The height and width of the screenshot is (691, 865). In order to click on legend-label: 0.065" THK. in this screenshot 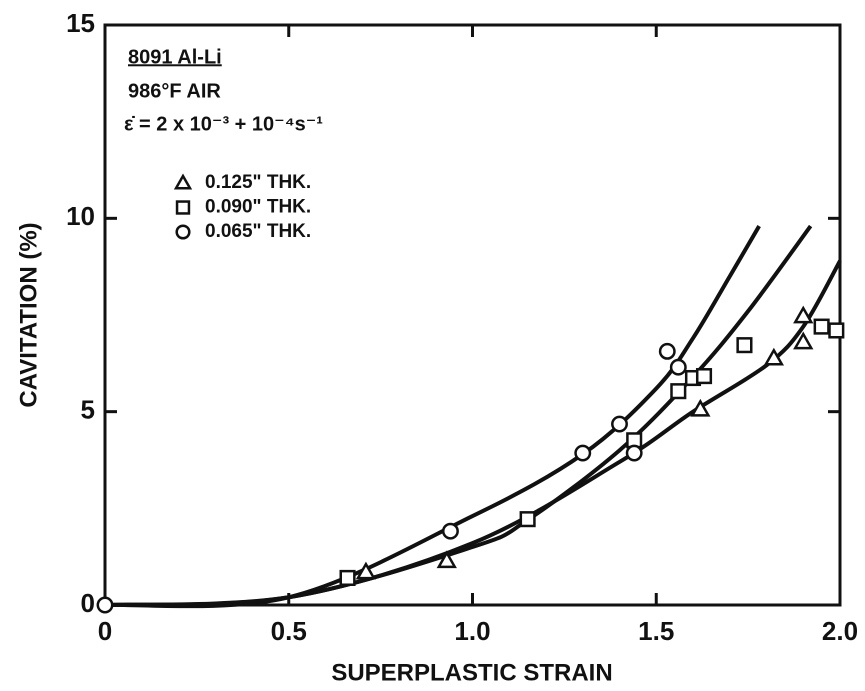, I will do `click(258, 231)`.